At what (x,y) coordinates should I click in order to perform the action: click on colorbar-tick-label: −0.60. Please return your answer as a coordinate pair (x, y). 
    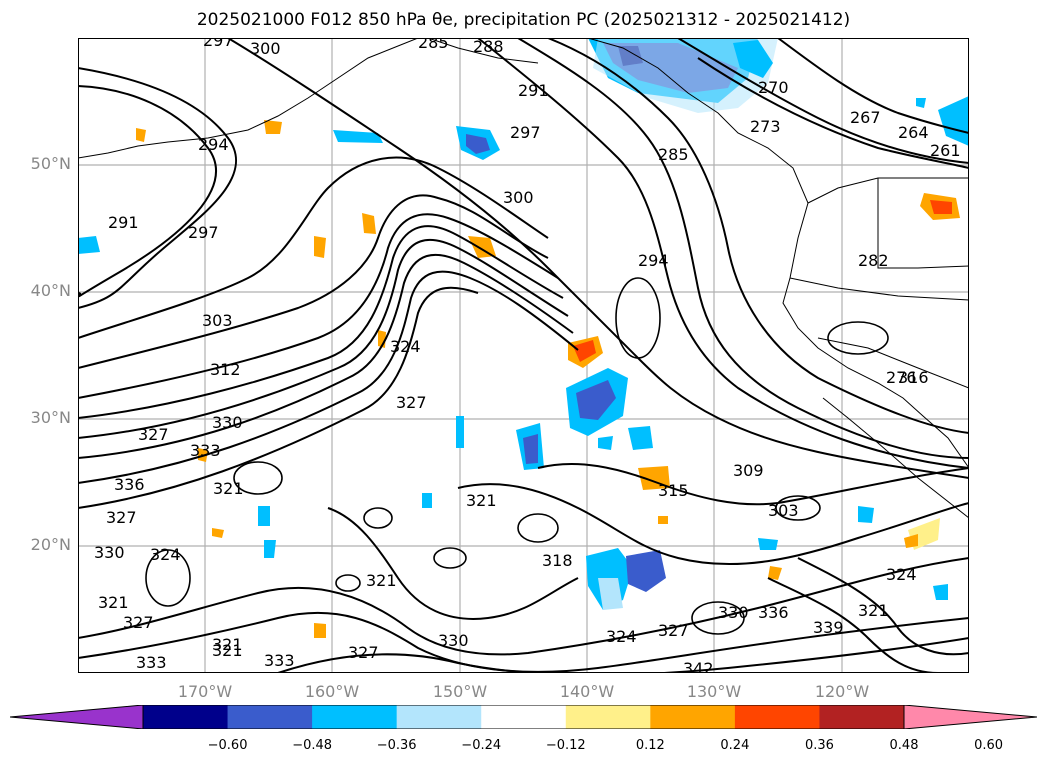
    Looking at the image, I should click on (227, 745).